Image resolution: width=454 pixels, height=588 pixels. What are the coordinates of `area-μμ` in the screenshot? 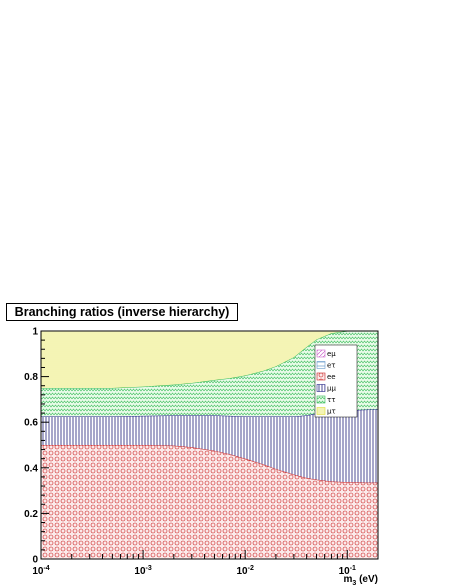 It's located at (209, 446).